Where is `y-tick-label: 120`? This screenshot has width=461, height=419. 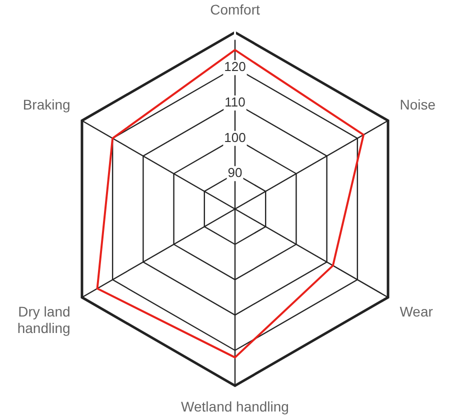 y-tick-label: 120 is located at coordinates (235, 66).